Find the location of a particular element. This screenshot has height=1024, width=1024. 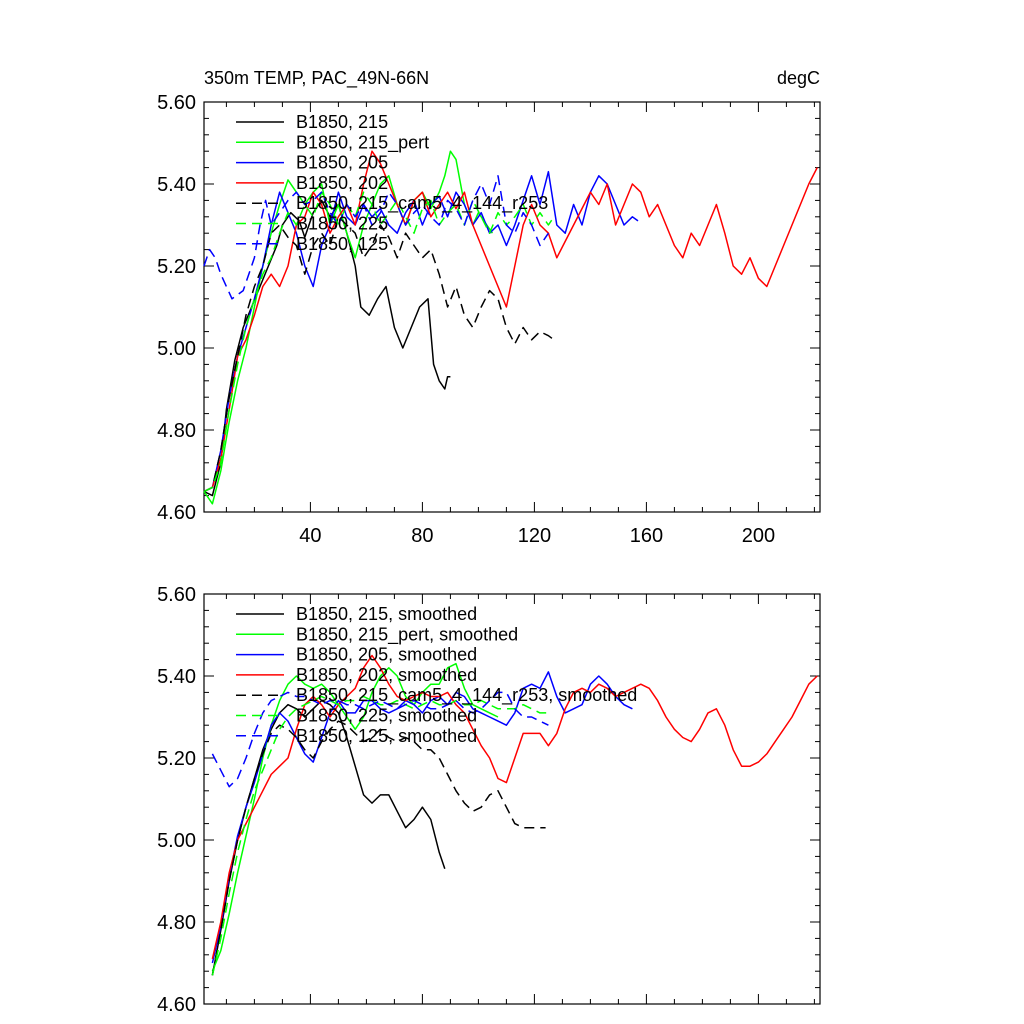

x-tick-label: 120 is located at coordinates (534, 536).